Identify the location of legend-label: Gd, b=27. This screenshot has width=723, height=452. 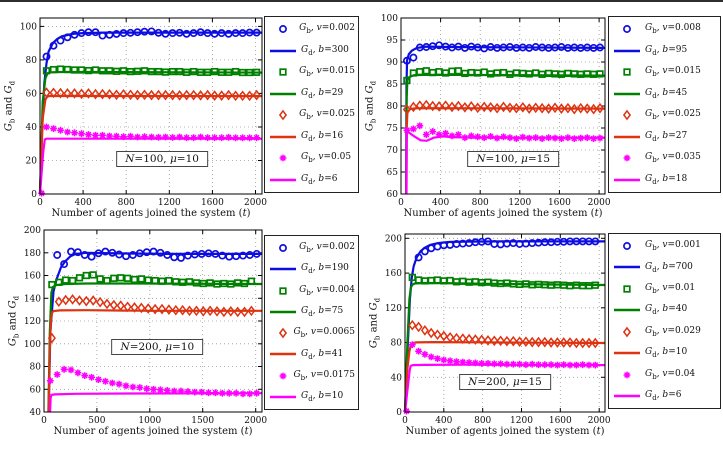
(666, 136).